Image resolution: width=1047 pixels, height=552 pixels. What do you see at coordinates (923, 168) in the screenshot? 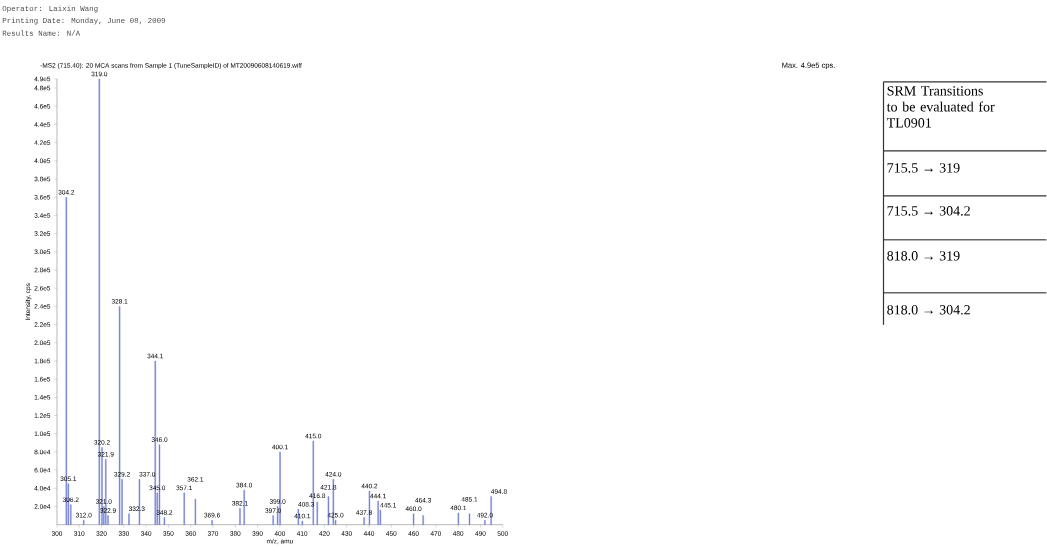
I see `text: 715.5 → 319` at bounding box center [923, 168].